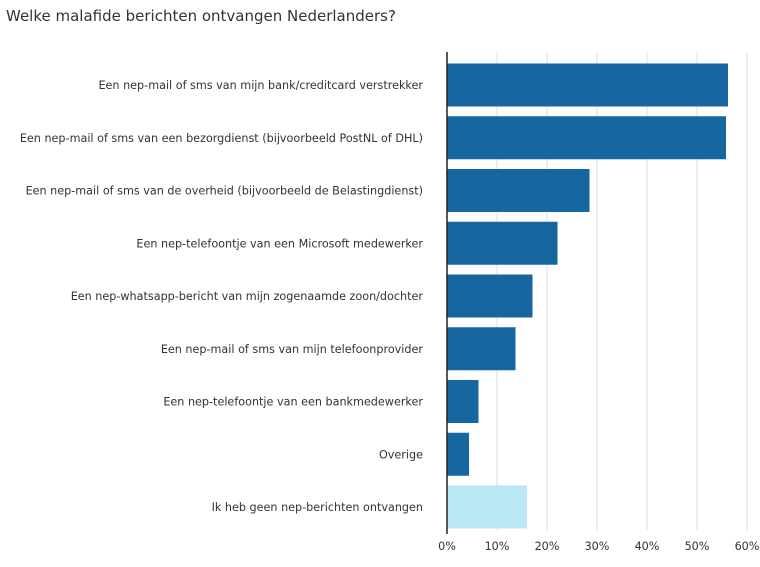 This screenshot has width=760, height=567. What do you see at coordinates (647, 546) in the screenshot?
I see `x-tick-label: 40%` at bounding box center [647, 546].